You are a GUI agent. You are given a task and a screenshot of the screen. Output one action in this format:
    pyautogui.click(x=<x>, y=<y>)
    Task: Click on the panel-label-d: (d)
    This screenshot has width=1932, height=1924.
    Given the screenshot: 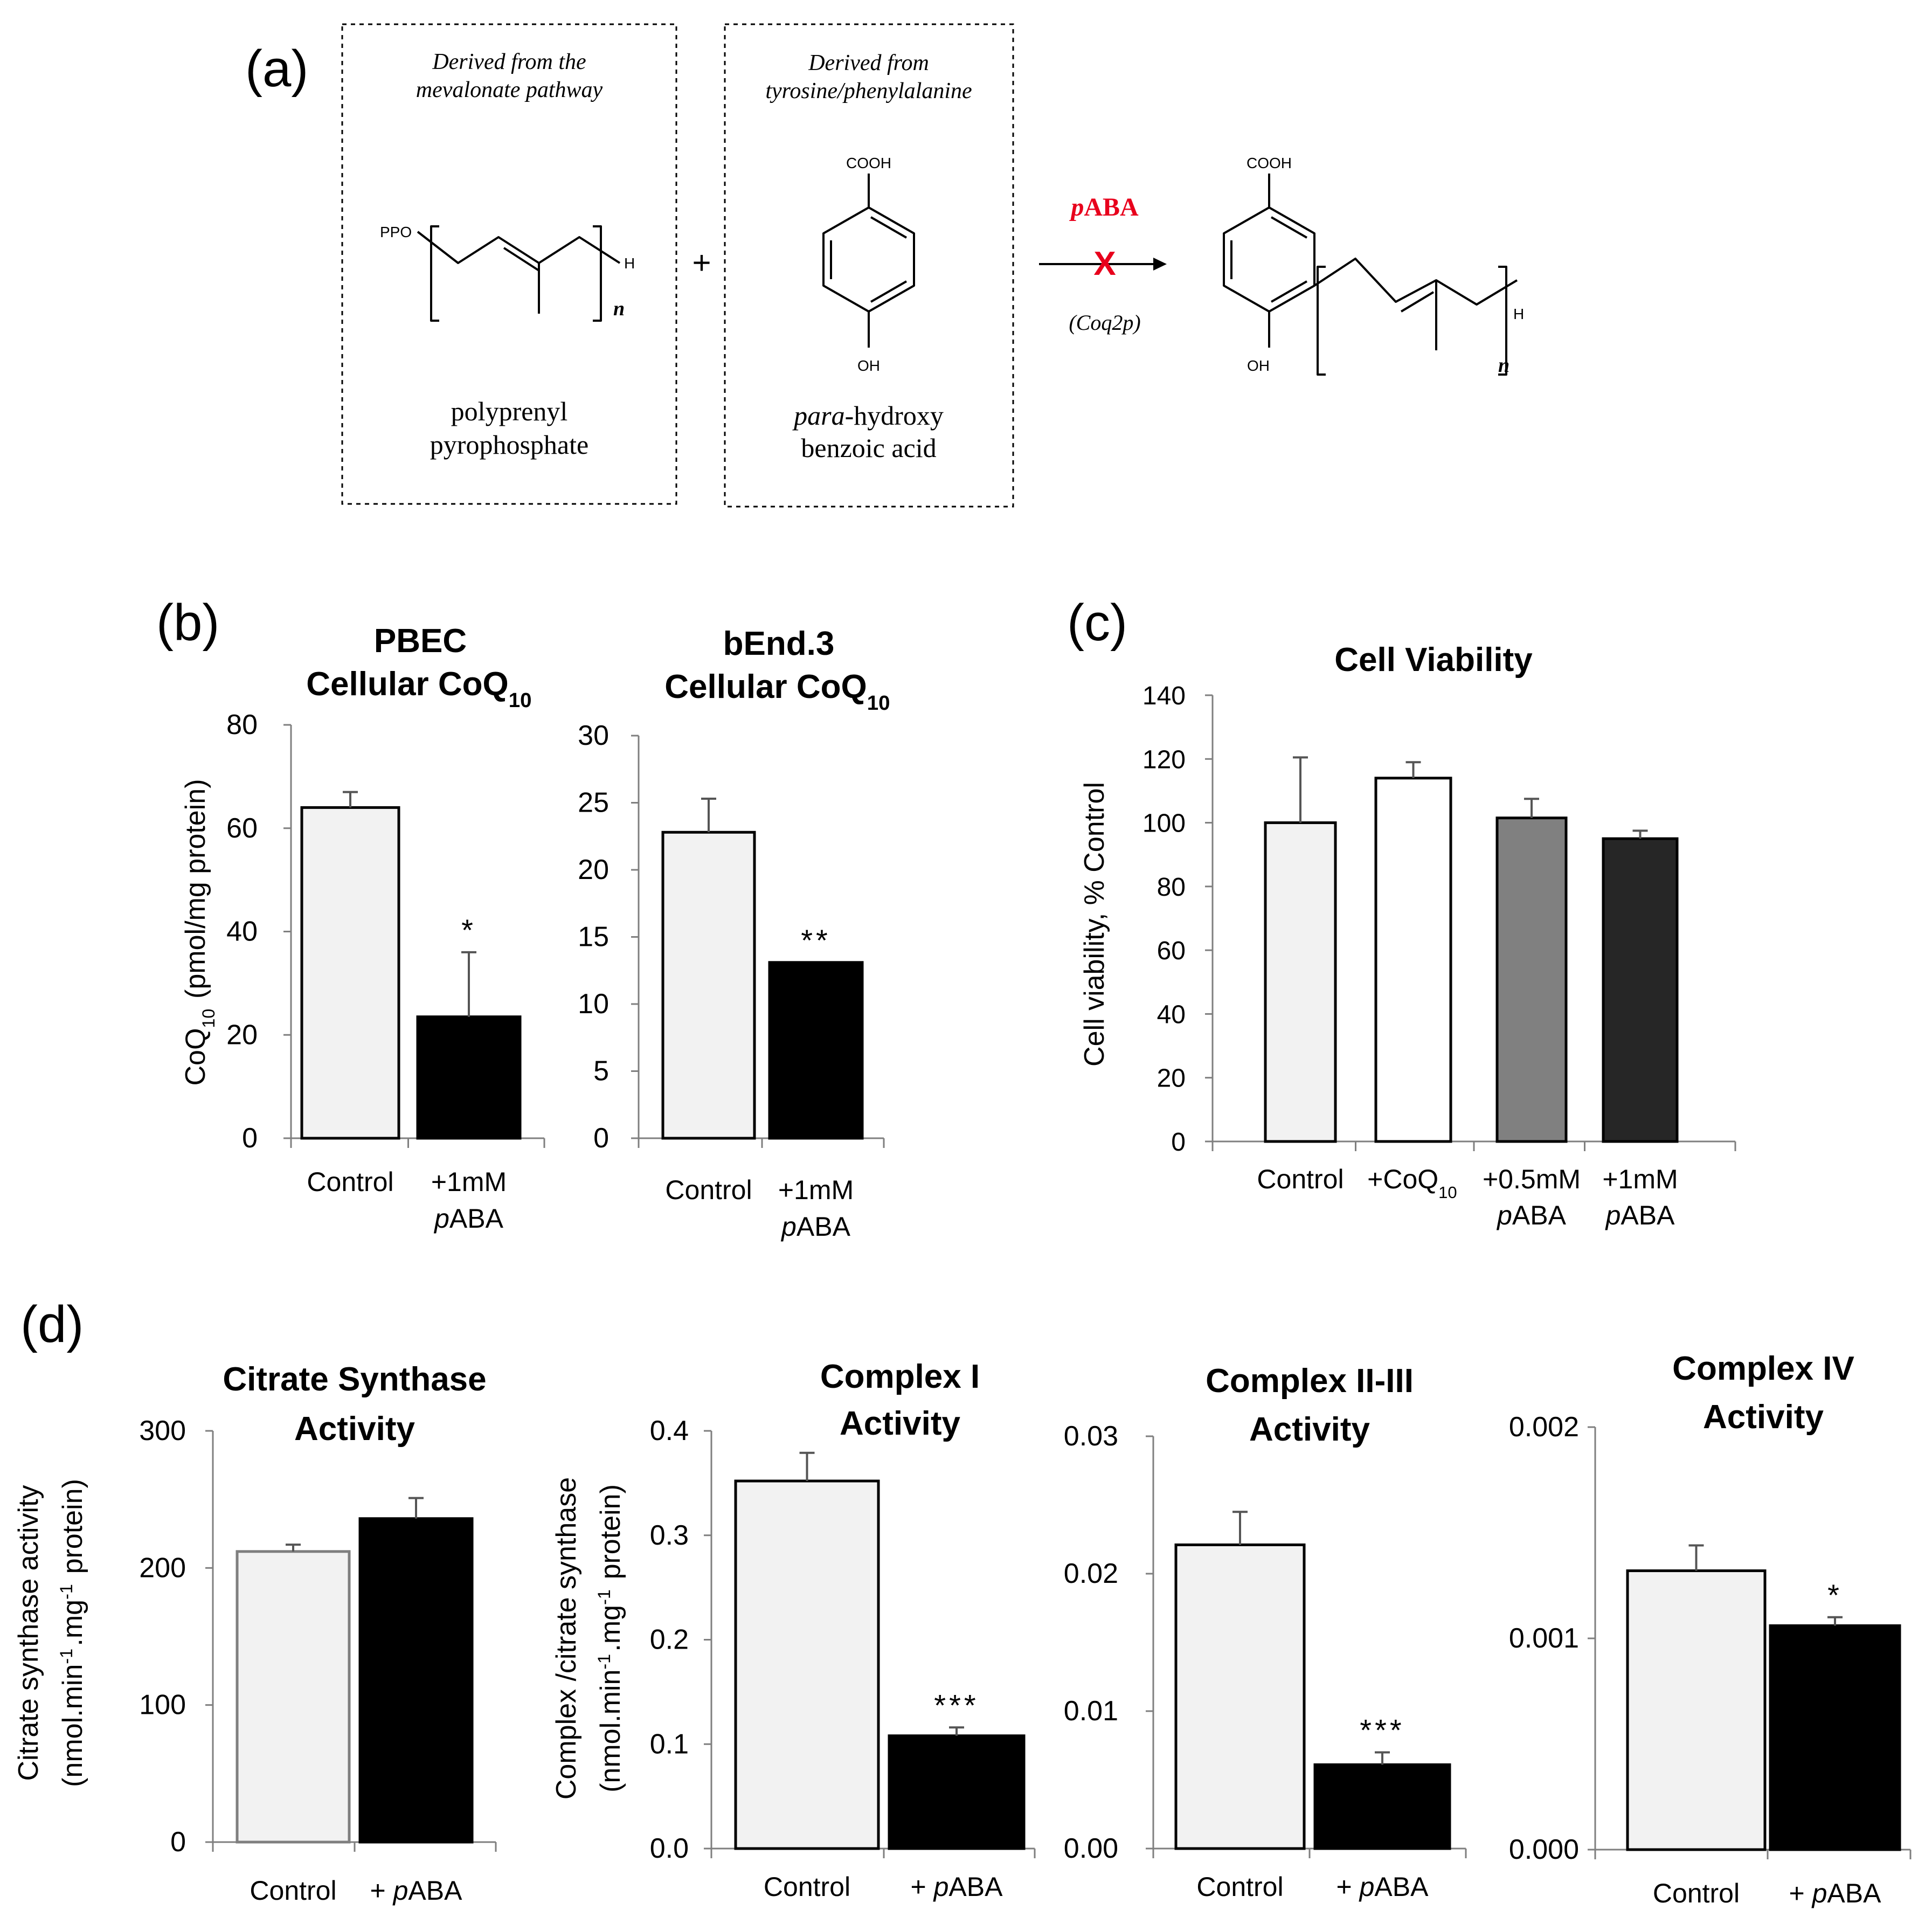 What is the action you would take?
    pyautogui.click(x=52, y=1324)
    